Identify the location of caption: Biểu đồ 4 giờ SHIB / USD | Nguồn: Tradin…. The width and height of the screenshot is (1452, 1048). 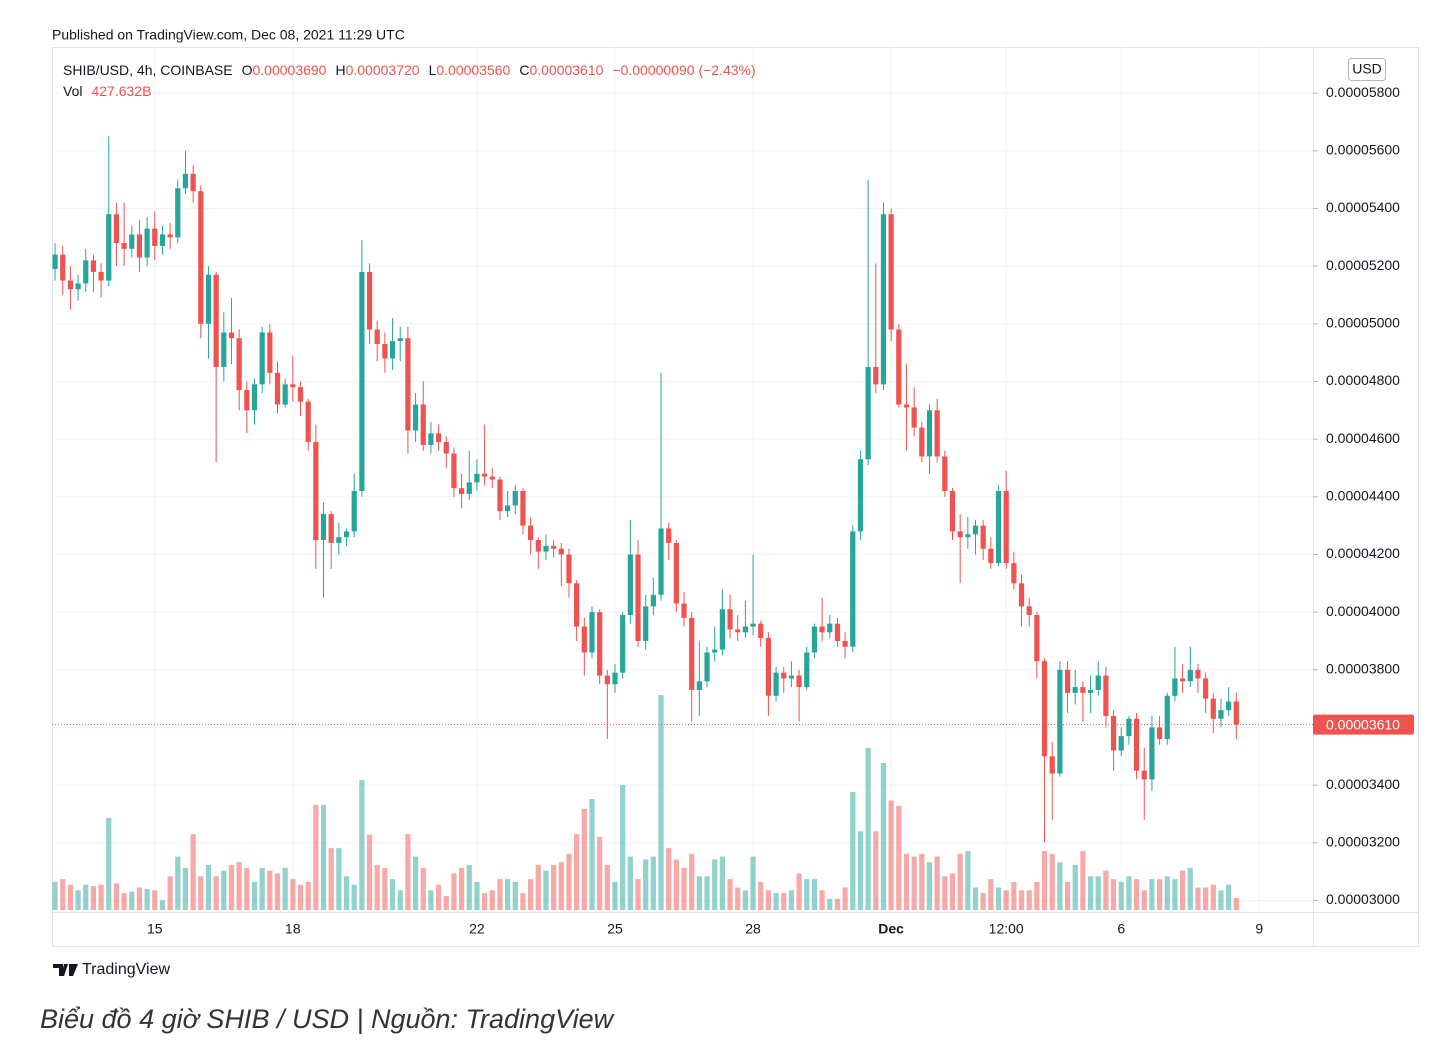
(327, 1019).